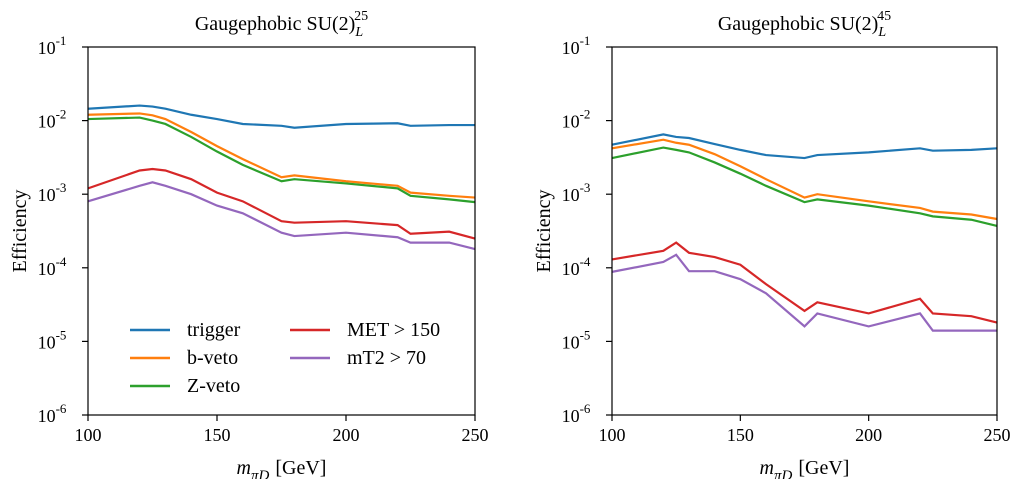 The height and width of the screenshot is (479, 1014). I want to click on legend-label: Z-veto, so click(213, 386).